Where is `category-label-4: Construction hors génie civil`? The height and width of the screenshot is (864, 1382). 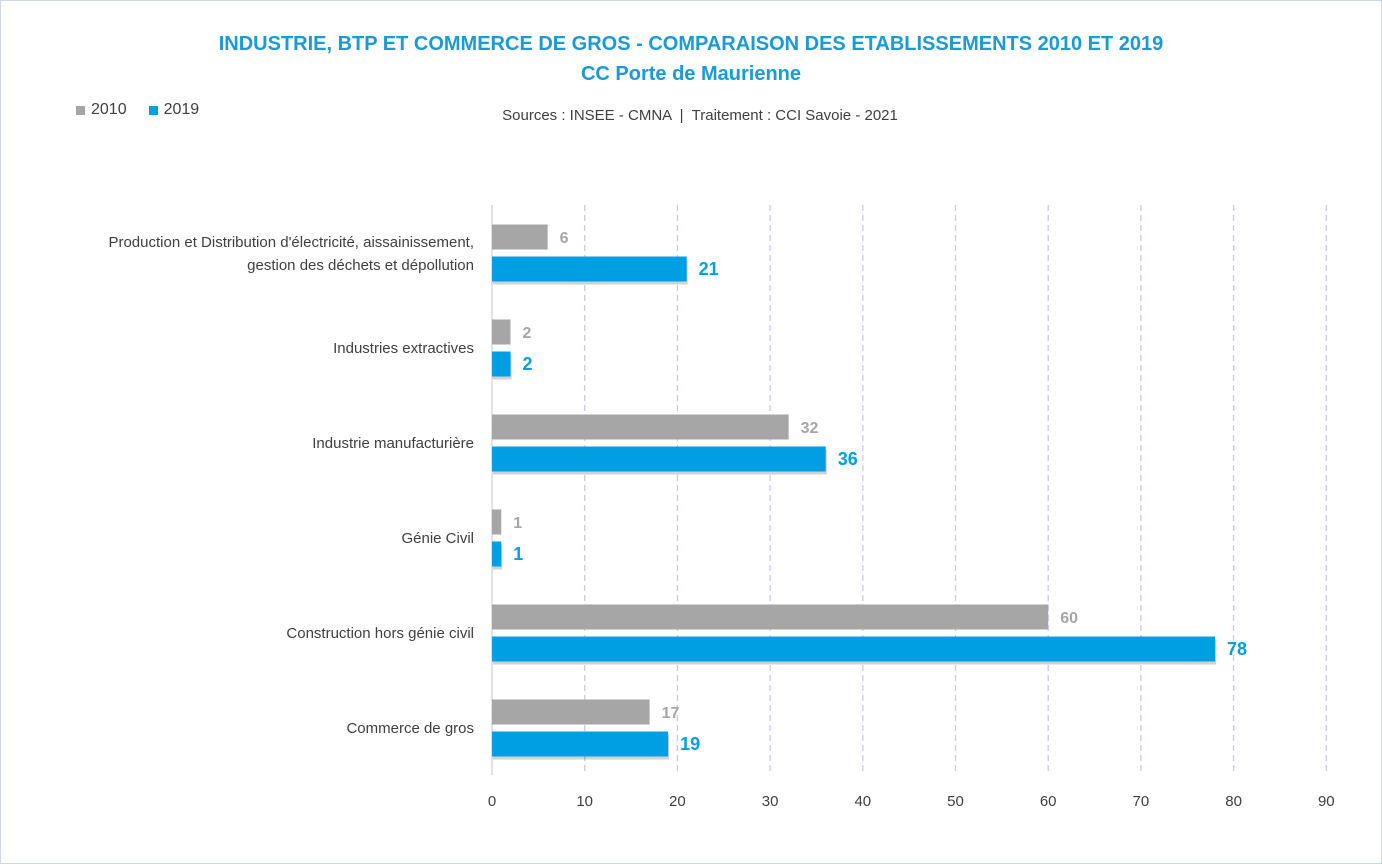 category-label-4: Construction hors génie civil is located at coordinates (380, 633).